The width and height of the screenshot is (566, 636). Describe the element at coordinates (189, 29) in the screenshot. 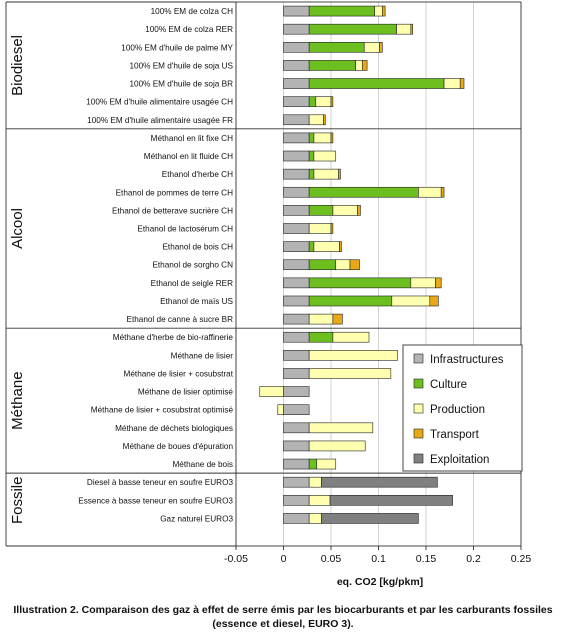

I see `category-label: 100% EM de colza RER` at that location.